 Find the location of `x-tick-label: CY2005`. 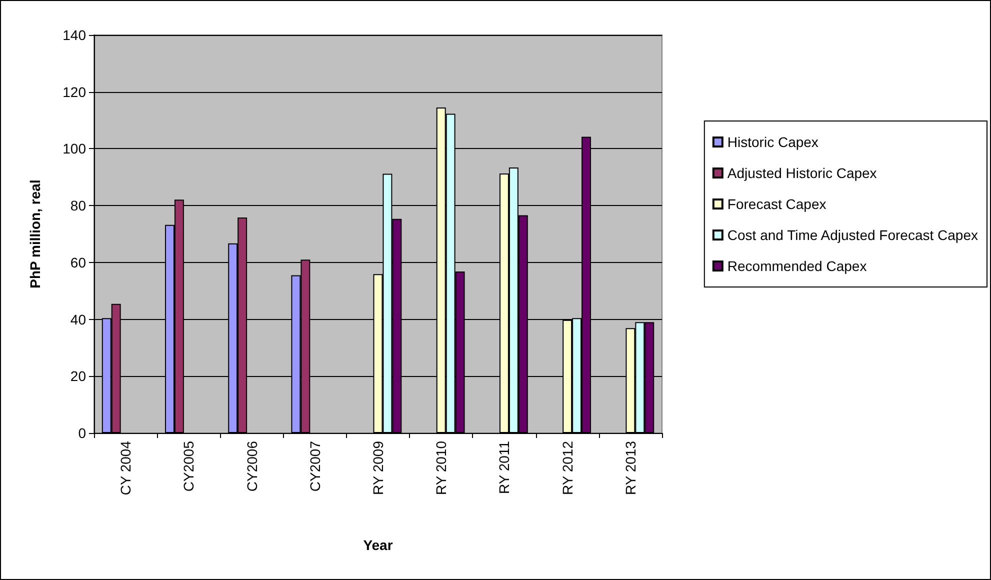

x-tick-label: CY2005 is located at coordinates (188, 466).